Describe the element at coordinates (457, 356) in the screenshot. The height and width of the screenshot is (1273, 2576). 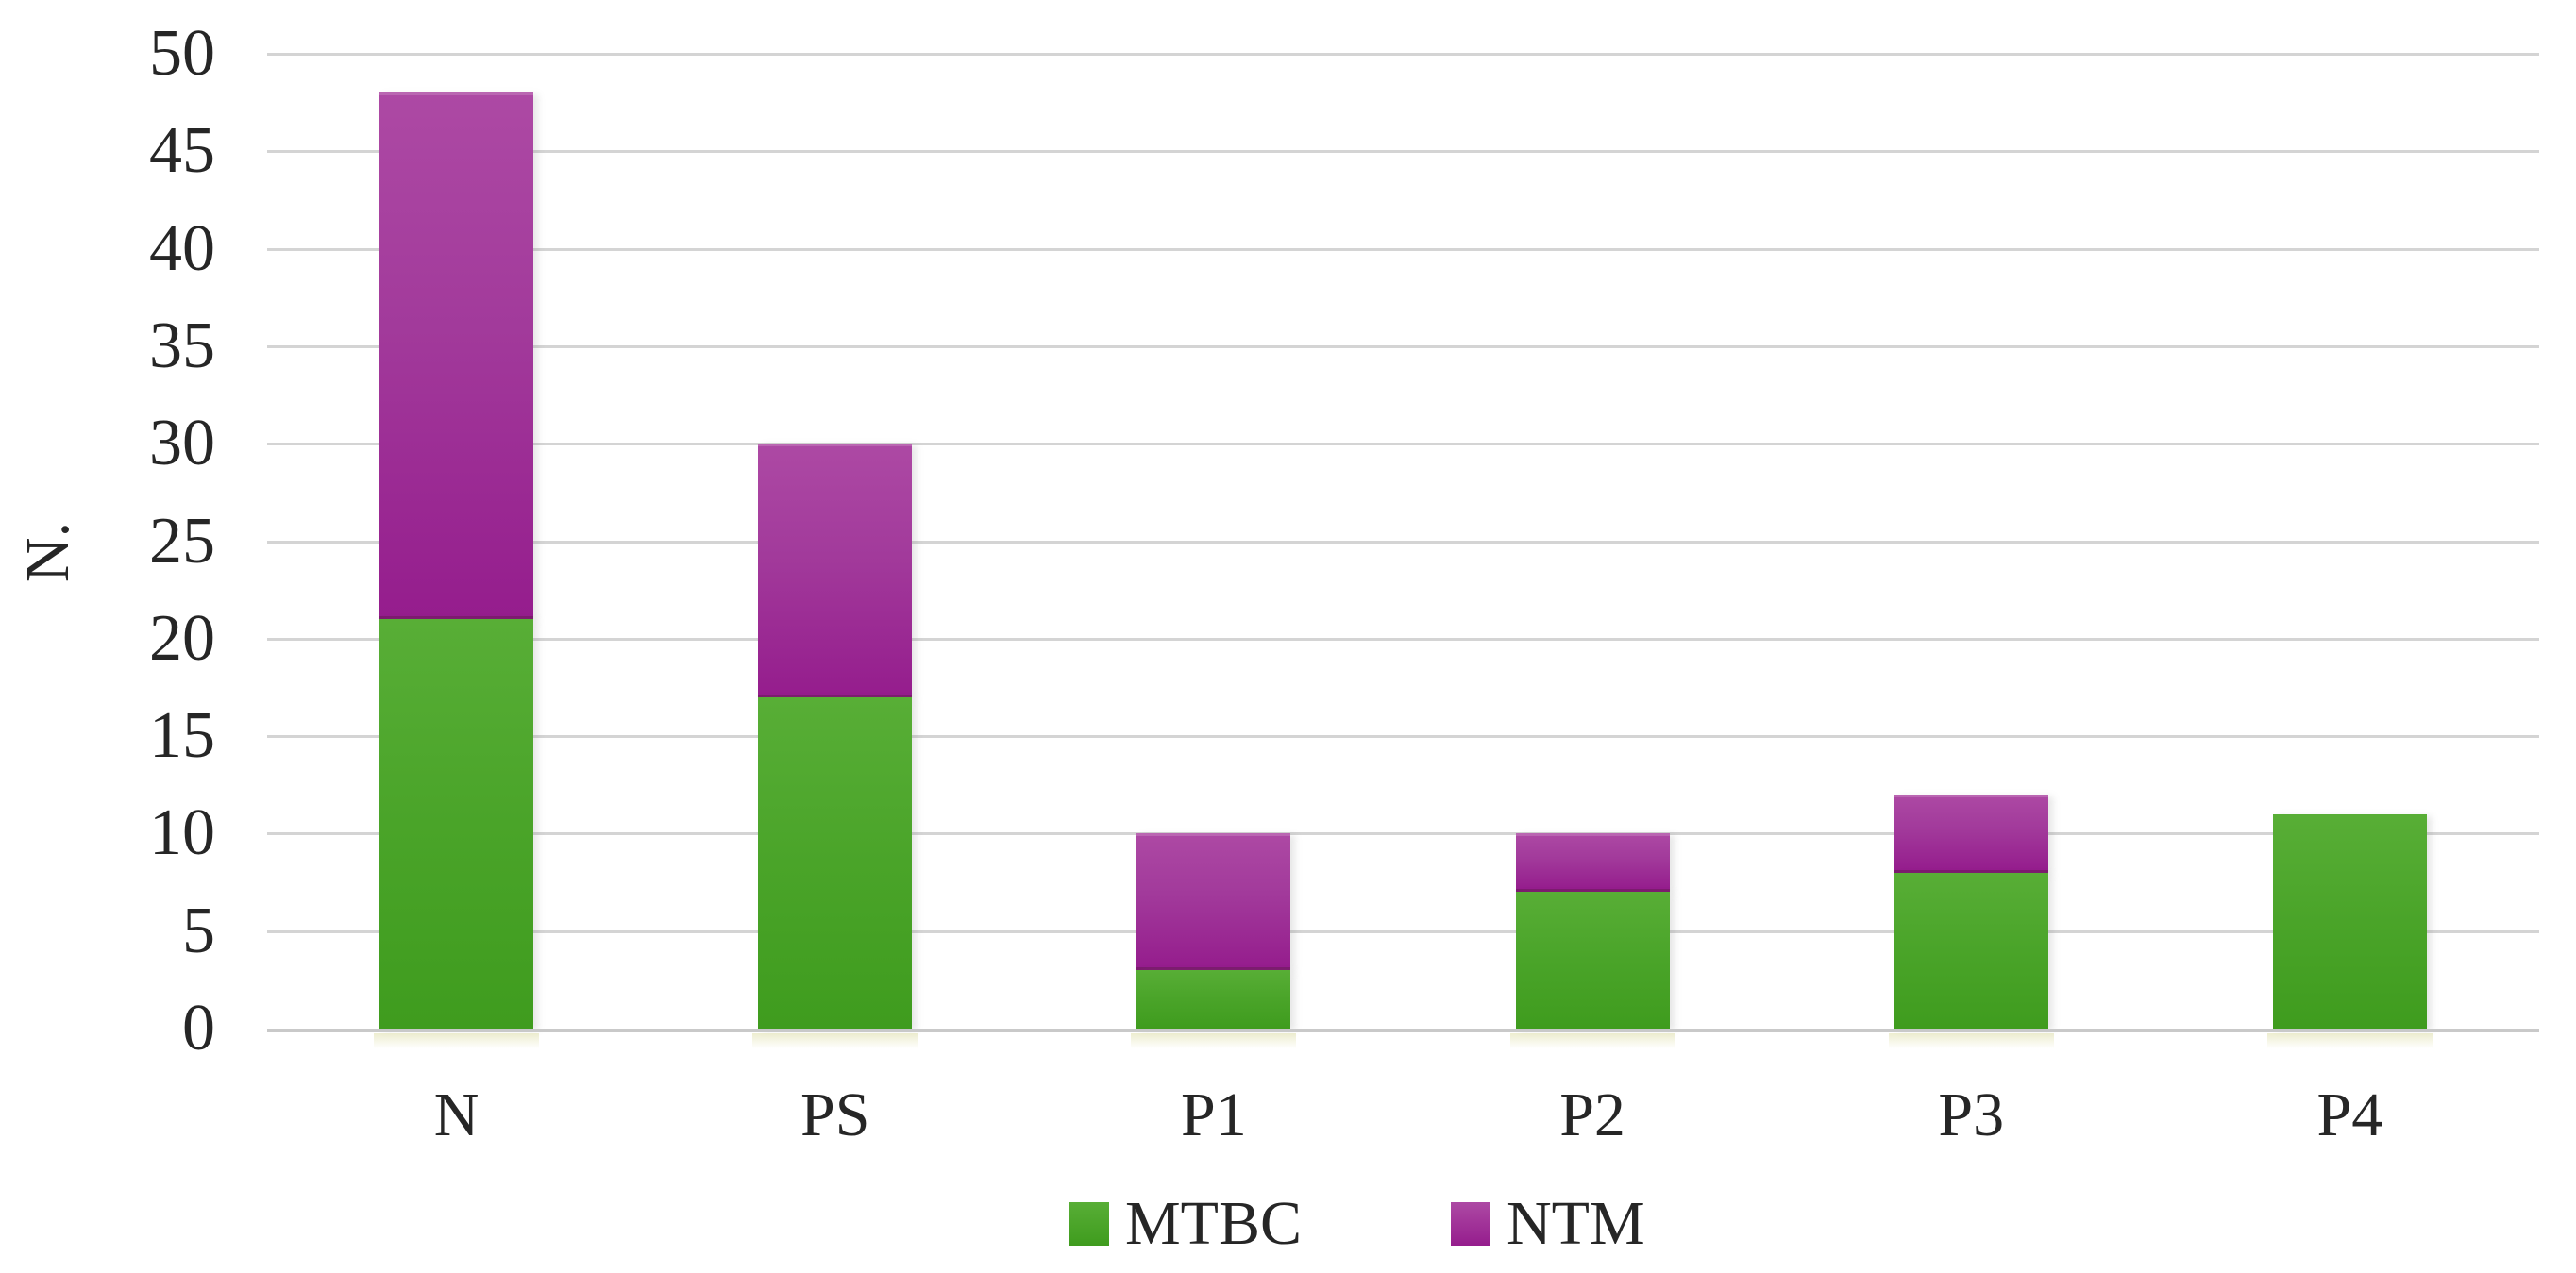
I see `bar-segment-ntm-N` at that location.